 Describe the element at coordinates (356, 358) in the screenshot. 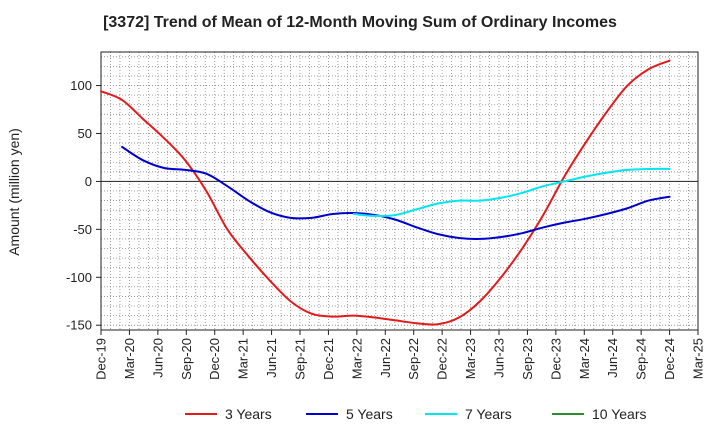

I see `x-tick-label: Mar-22` at that location.